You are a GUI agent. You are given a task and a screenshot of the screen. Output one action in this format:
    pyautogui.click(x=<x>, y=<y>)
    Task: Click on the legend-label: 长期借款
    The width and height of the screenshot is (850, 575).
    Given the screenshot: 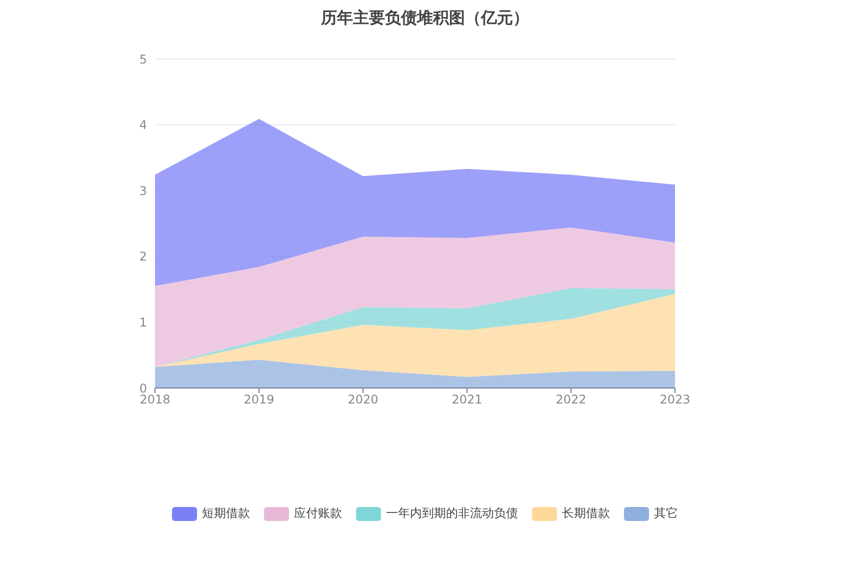 What is the action you would take?
    pyautogui.click(x=586, y=513)
    